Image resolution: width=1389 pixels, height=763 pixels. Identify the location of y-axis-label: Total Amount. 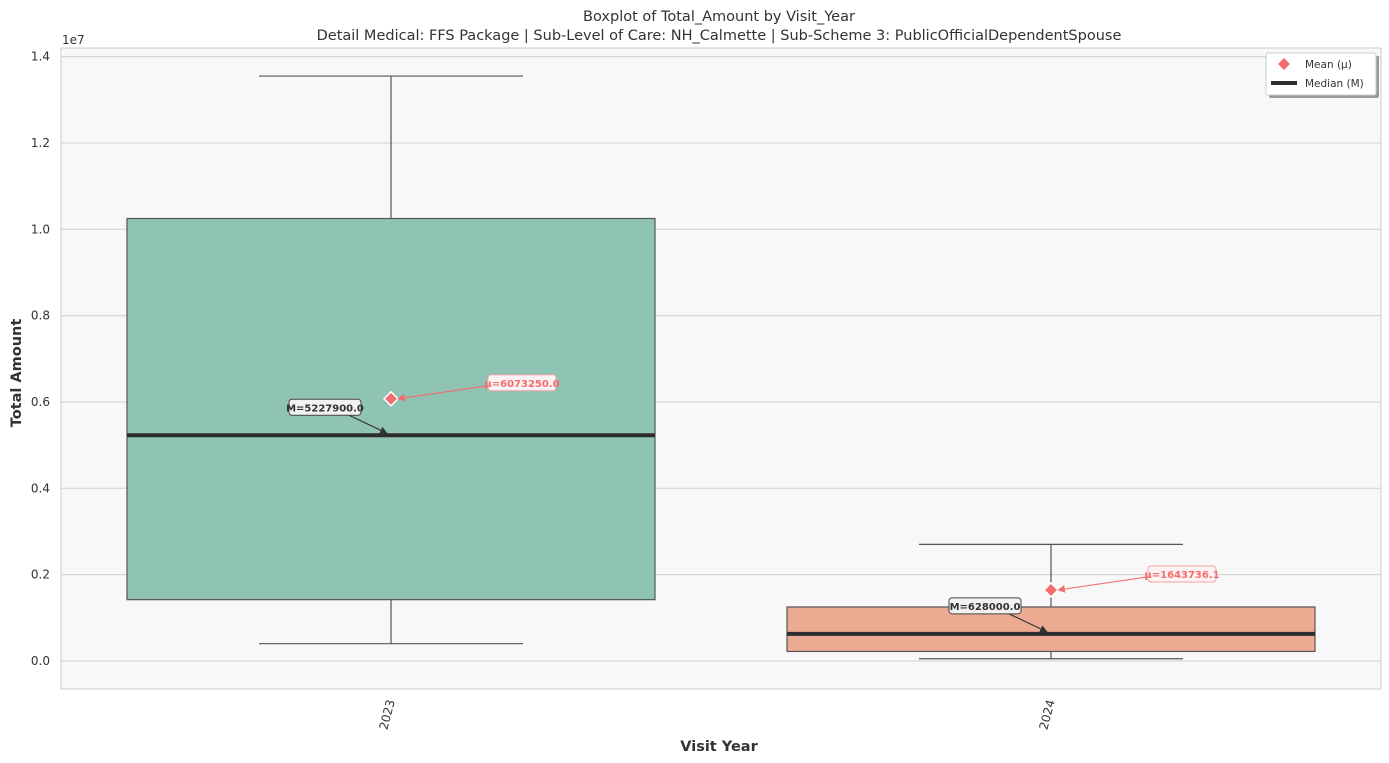
(17, 373).